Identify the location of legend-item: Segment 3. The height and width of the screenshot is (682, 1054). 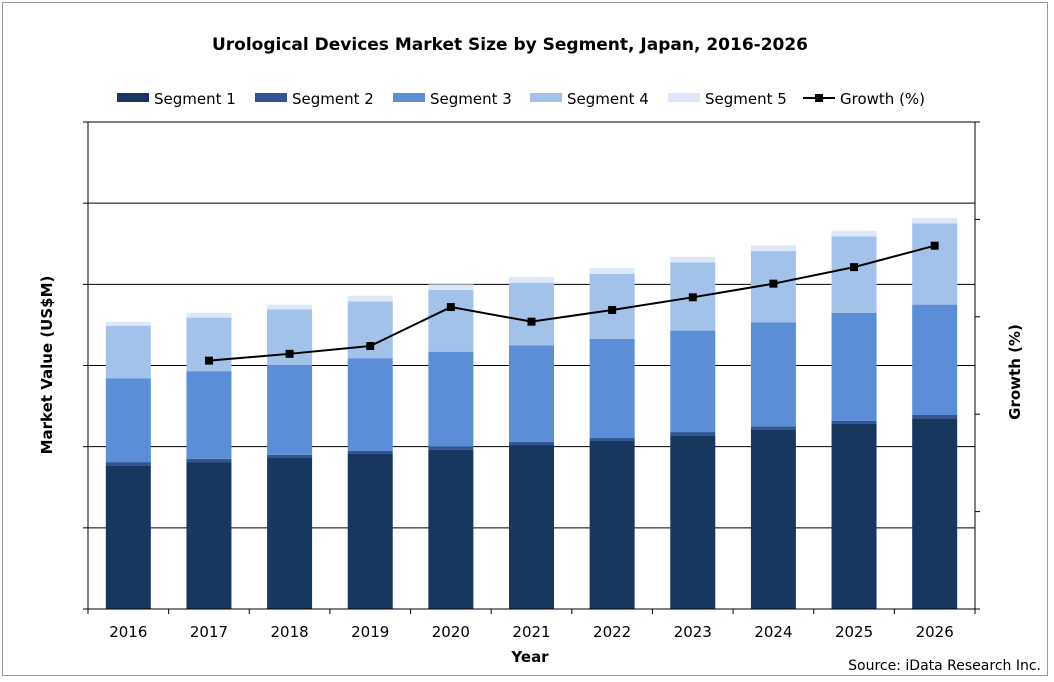
(452, 99).